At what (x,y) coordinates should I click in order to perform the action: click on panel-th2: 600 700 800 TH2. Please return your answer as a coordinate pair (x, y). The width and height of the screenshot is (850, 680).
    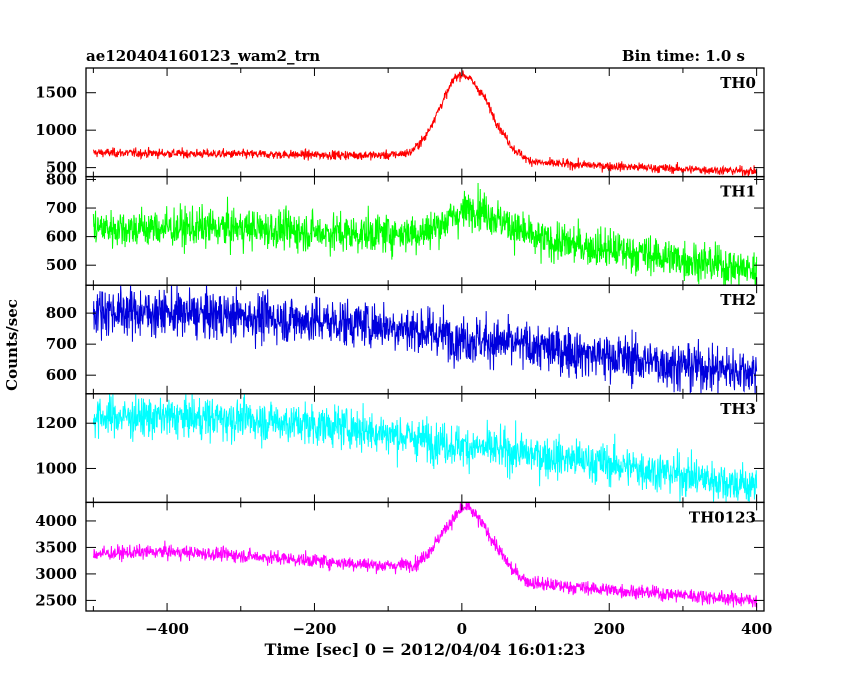
    Looking at the image, I should click on (405, 339).